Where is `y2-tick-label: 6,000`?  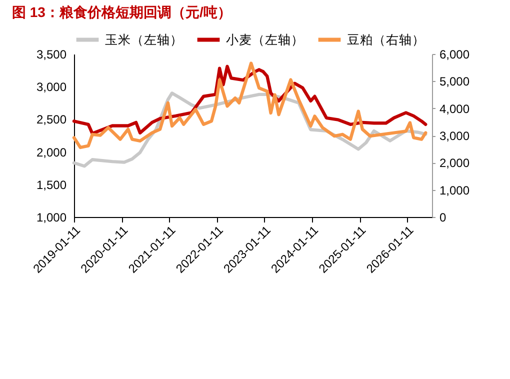
y2-tick-label: 6,000 is located at coordinates (455, 55).